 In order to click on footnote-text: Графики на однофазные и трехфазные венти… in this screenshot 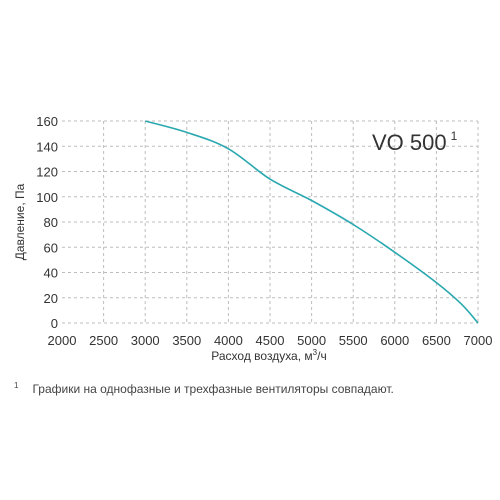, I will do `click(213, 389)`.